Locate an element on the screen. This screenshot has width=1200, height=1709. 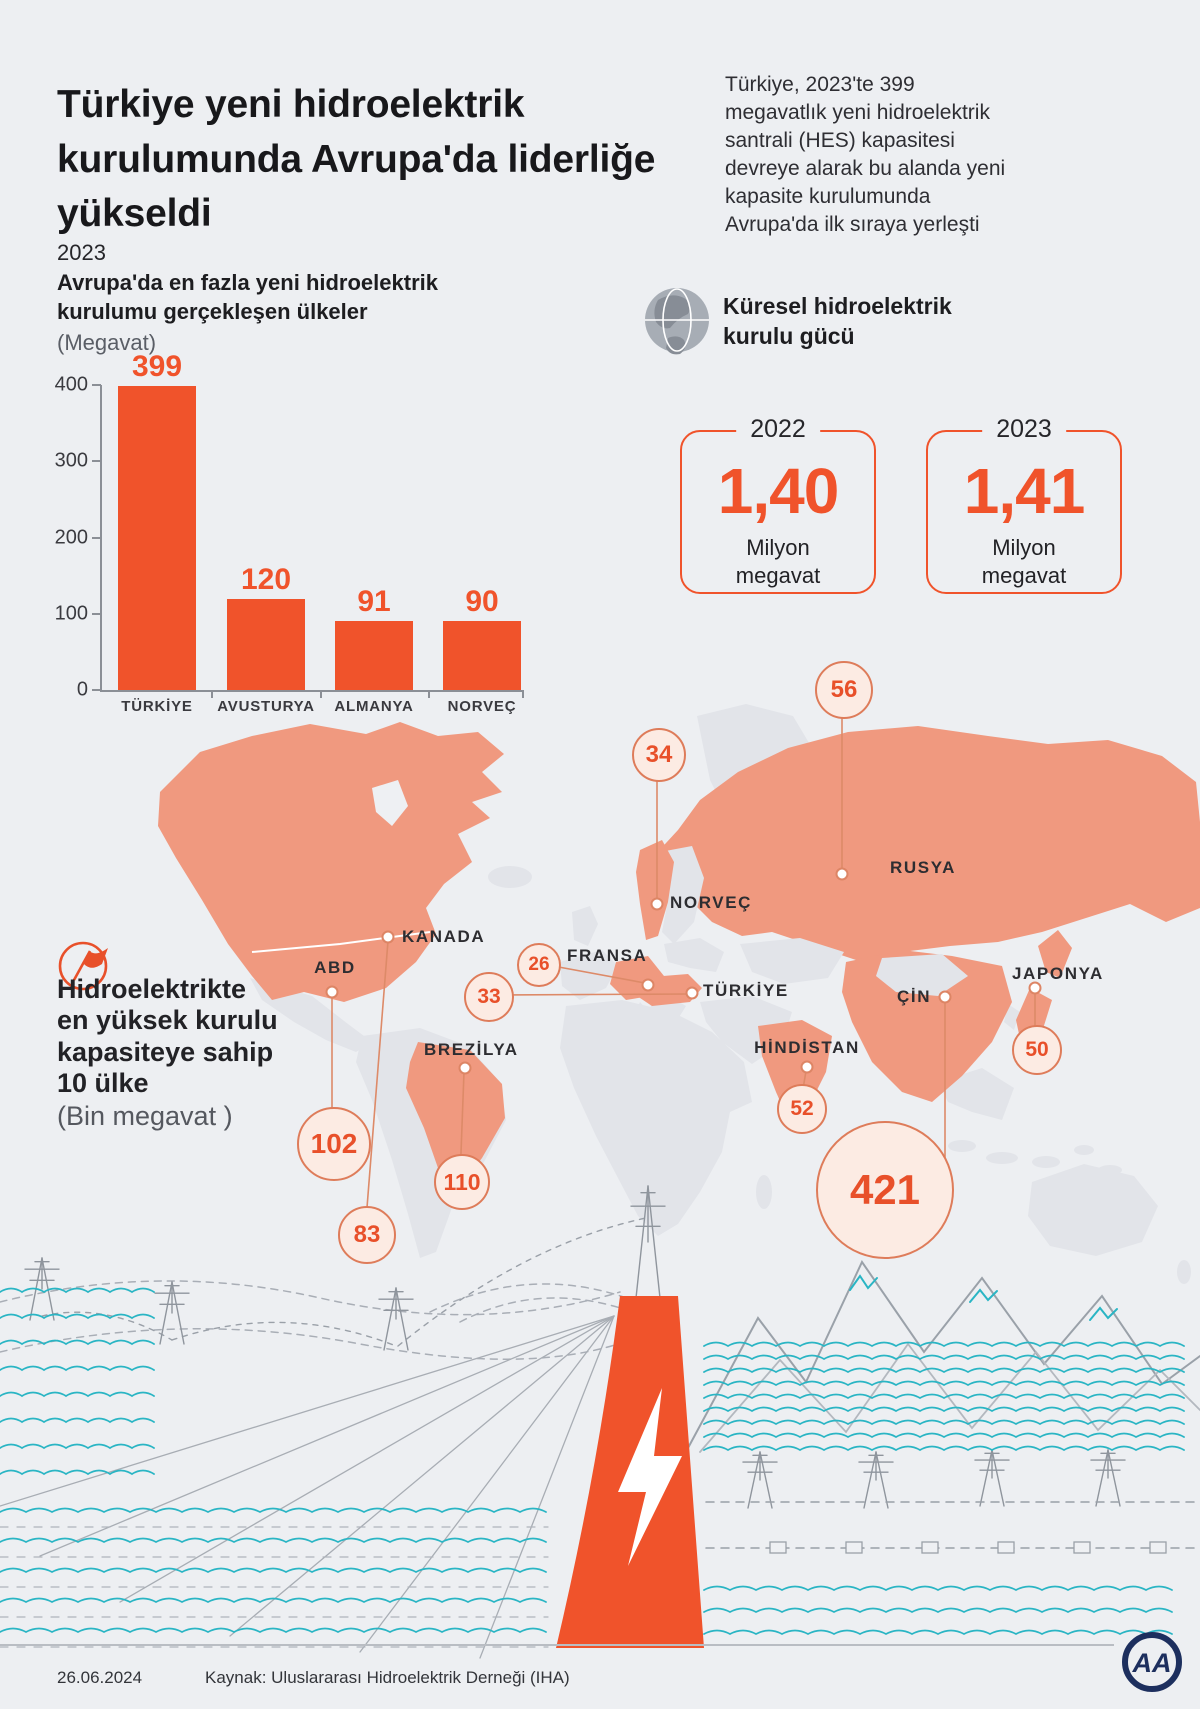
value-bubble: 421 is located at coordinates (885, 1190).